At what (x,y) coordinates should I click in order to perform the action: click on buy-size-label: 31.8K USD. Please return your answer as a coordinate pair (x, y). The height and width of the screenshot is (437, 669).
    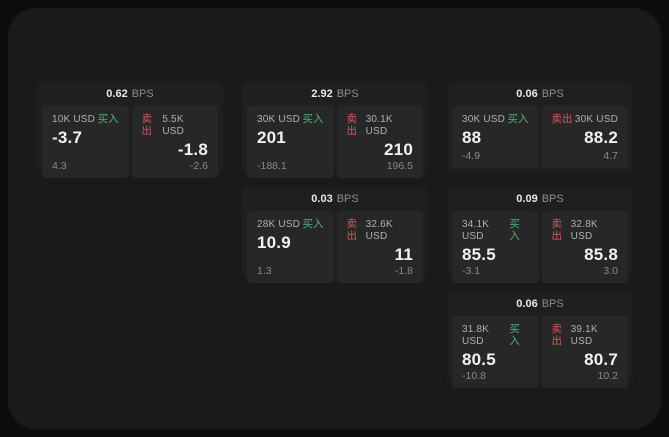
    Looking at the image, I should click on (476, 335).